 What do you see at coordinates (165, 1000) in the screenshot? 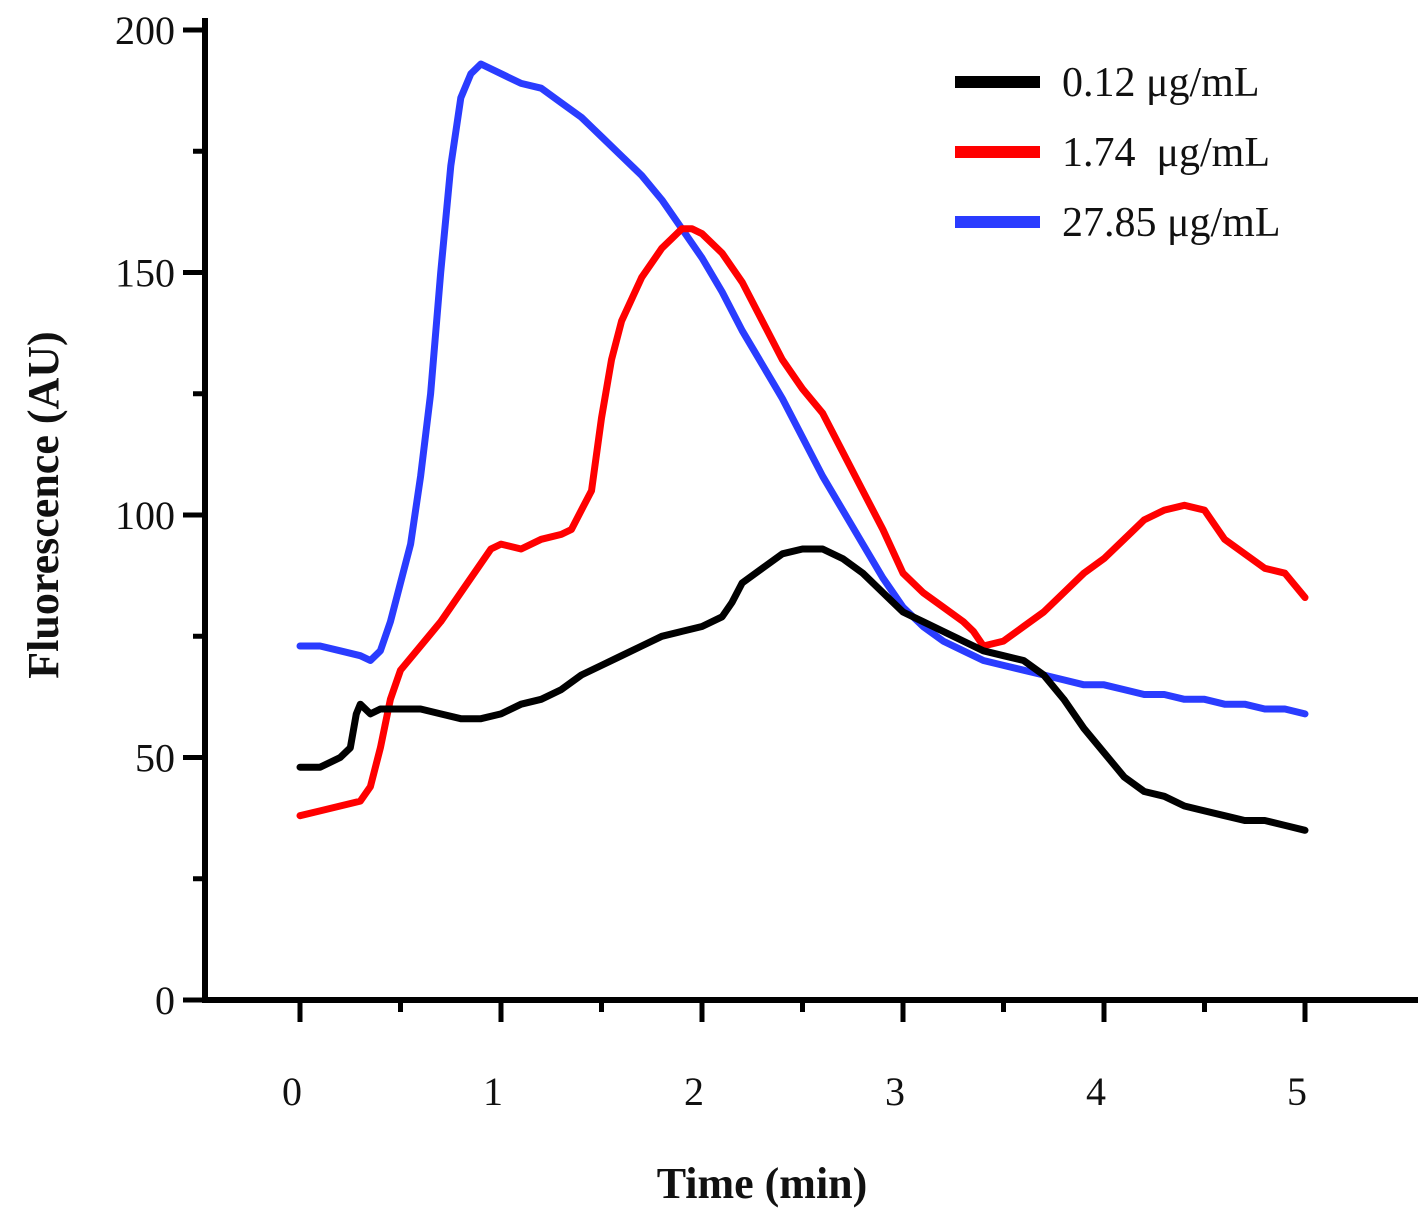
I see `y-tick-label-0: 0` at bounding box center [165, 1000].